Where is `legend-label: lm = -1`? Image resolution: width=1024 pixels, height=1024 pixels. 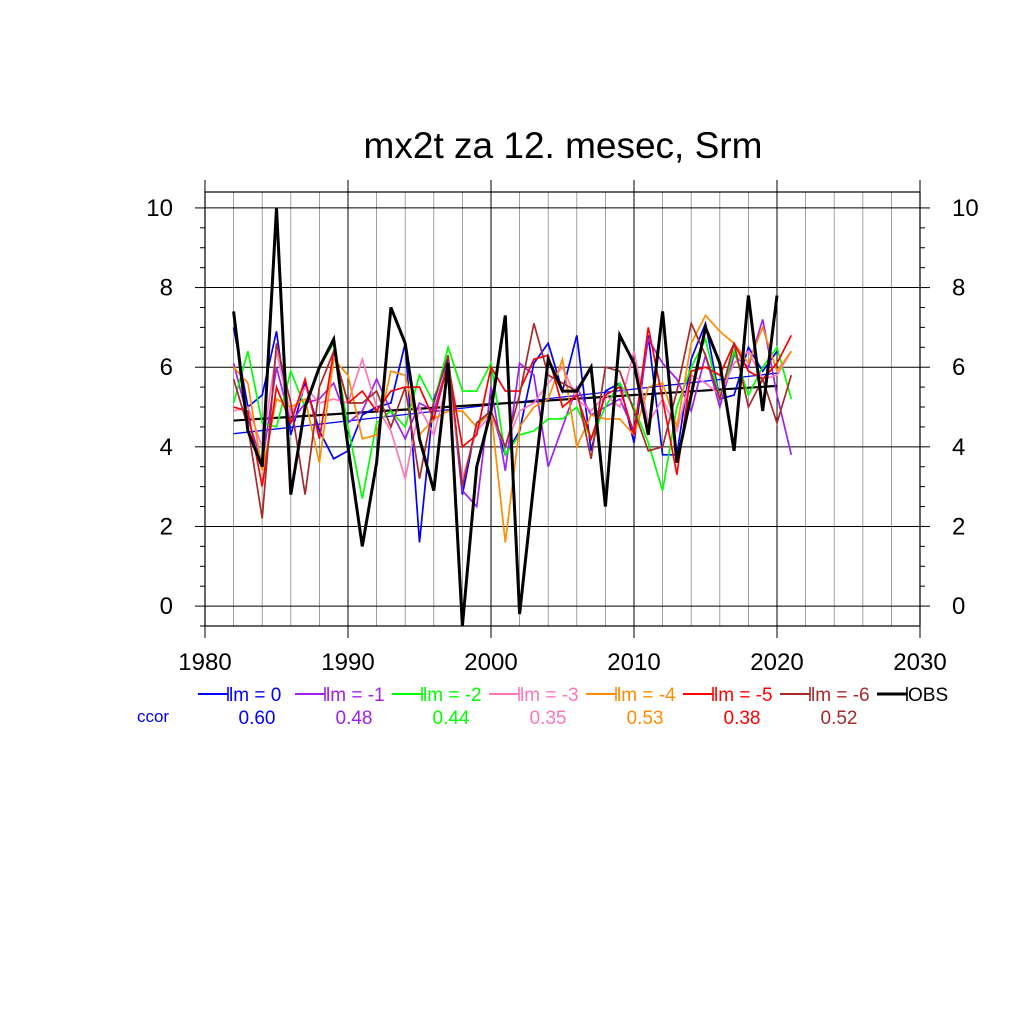
legend-label: lm = -1 is located at coordinates (355, 695).